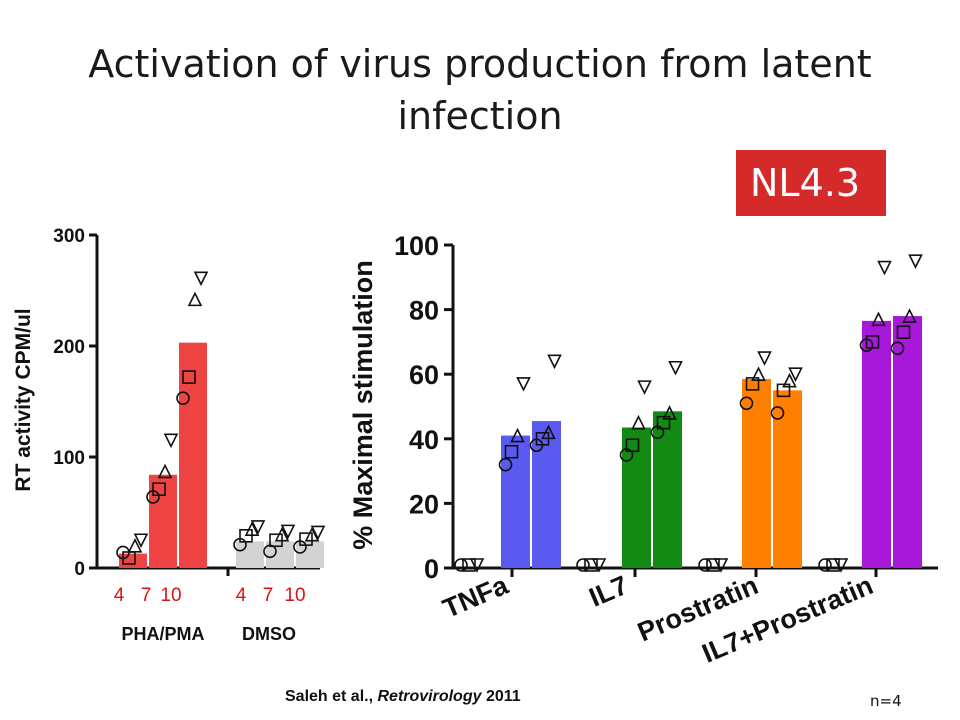 Image resolution: width=960 pixels, height=720 pixels. What do you see at coordinates (811, 183) in the screenshot?
I see `strain-badge: NL4.3` at bounding box center [811, 183].